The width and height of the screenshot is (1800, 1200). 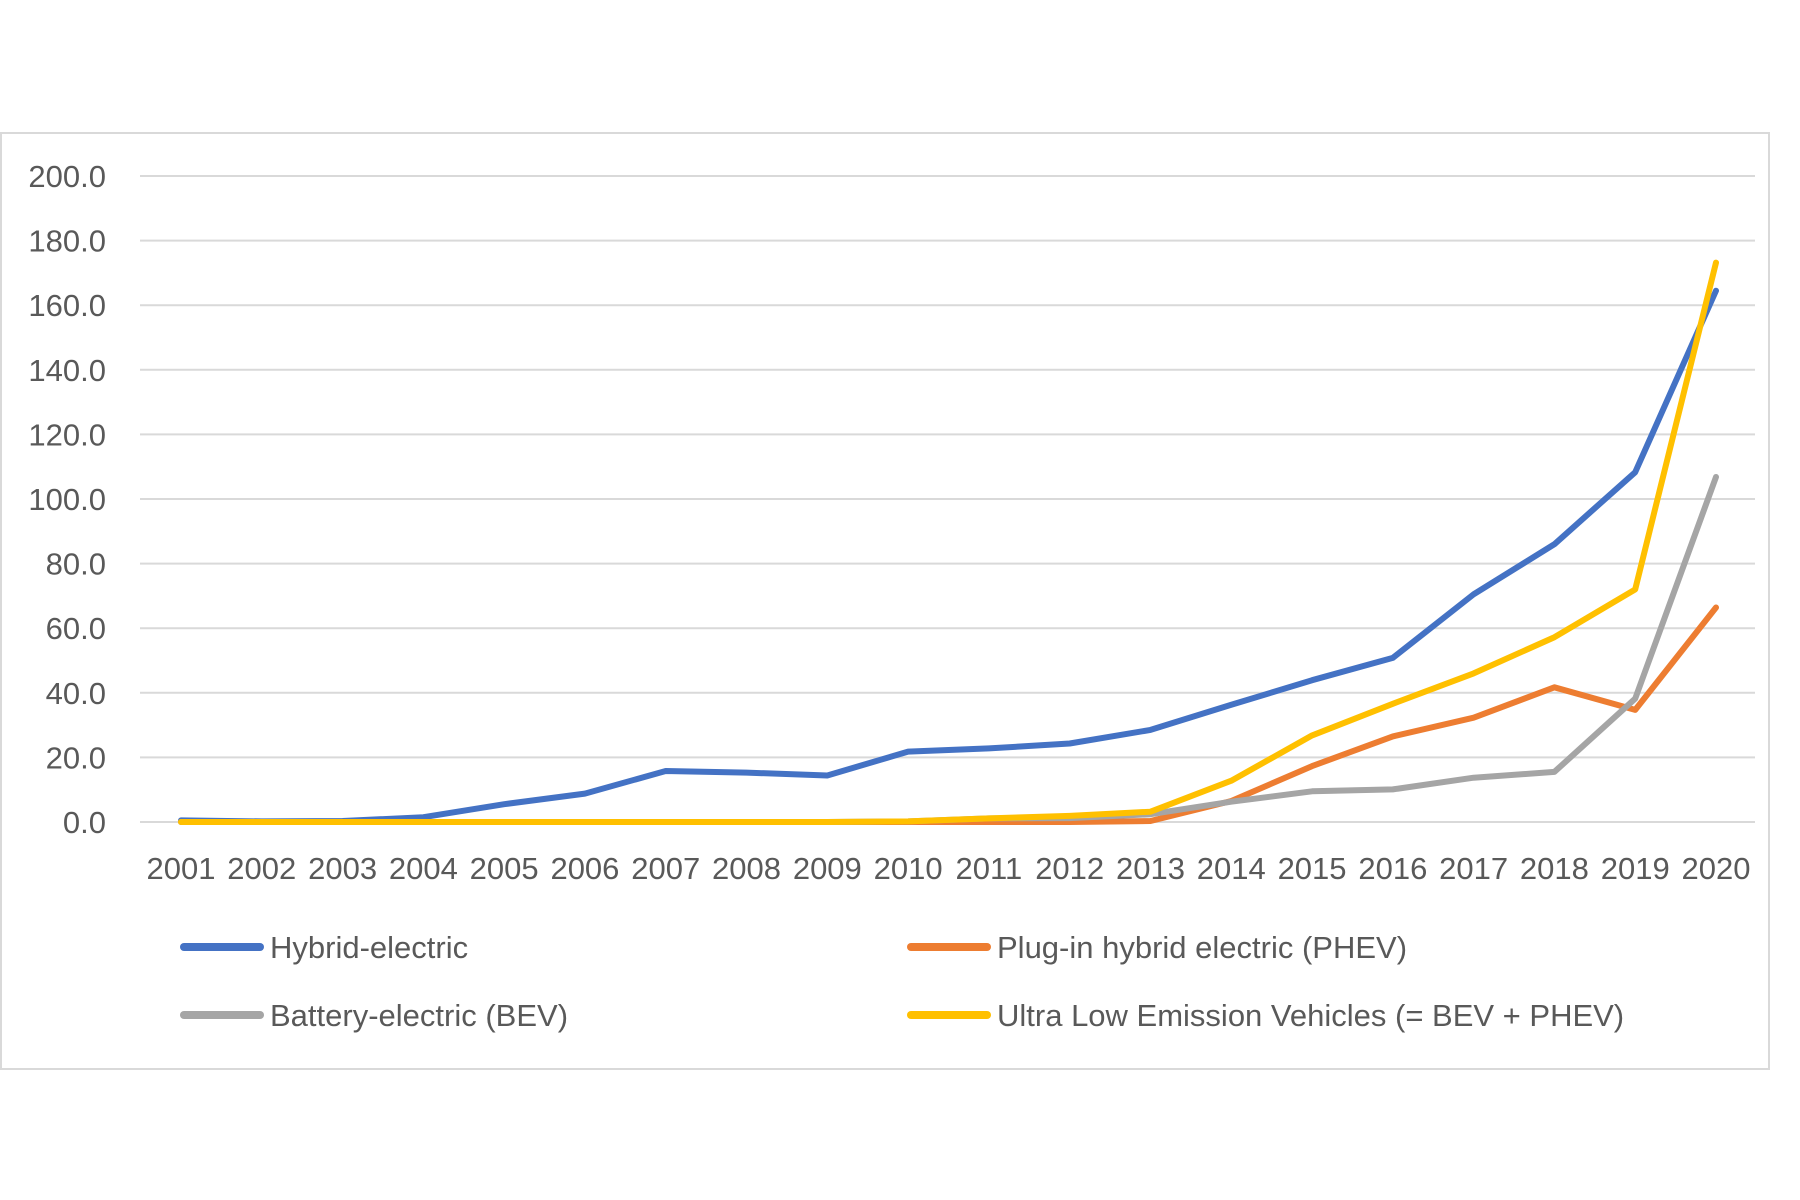 I want to click on x-tick-label: 2011, so click(x=989, y=868).